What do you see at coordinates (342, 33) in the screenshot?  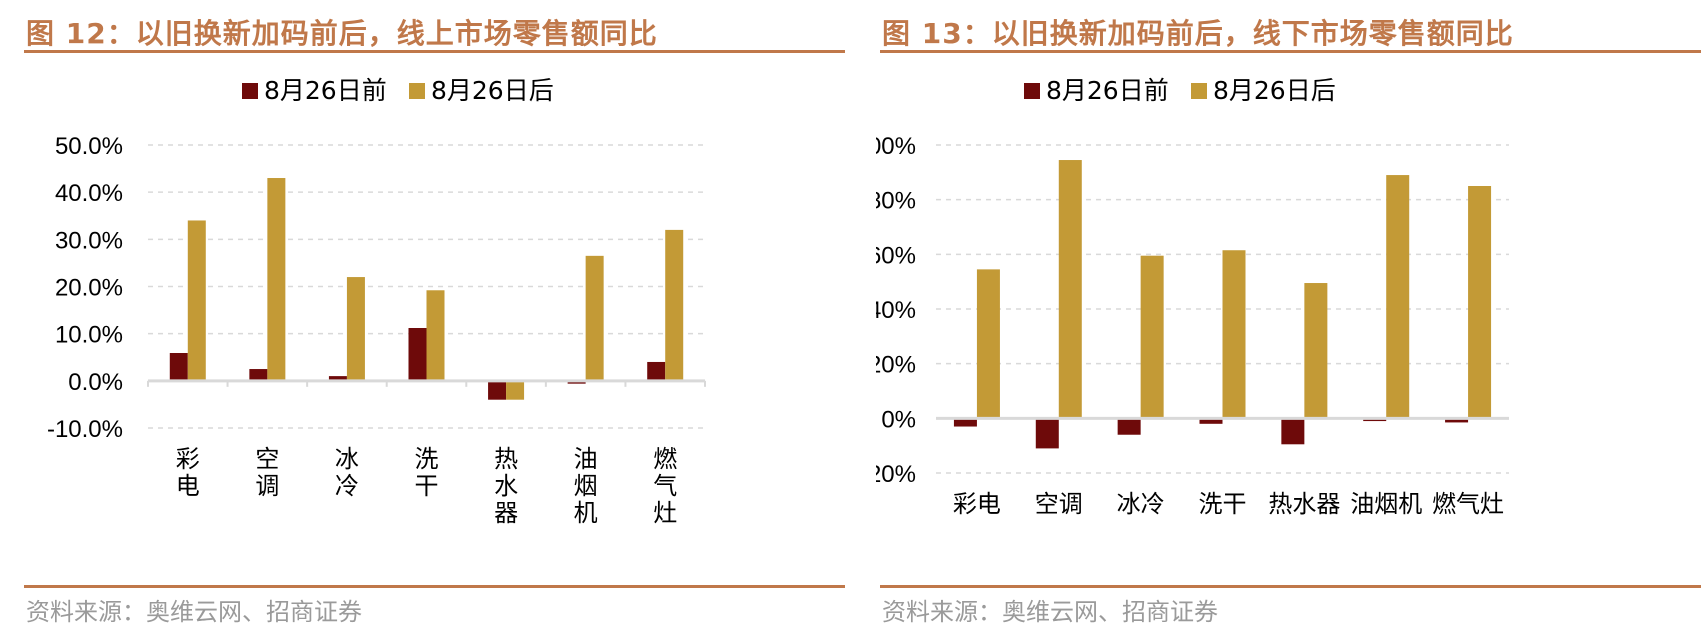 I see `figure-12-title: 图 12：以旧换新加码前后，线上市场零售额同比` at bounding box center [342, 33].